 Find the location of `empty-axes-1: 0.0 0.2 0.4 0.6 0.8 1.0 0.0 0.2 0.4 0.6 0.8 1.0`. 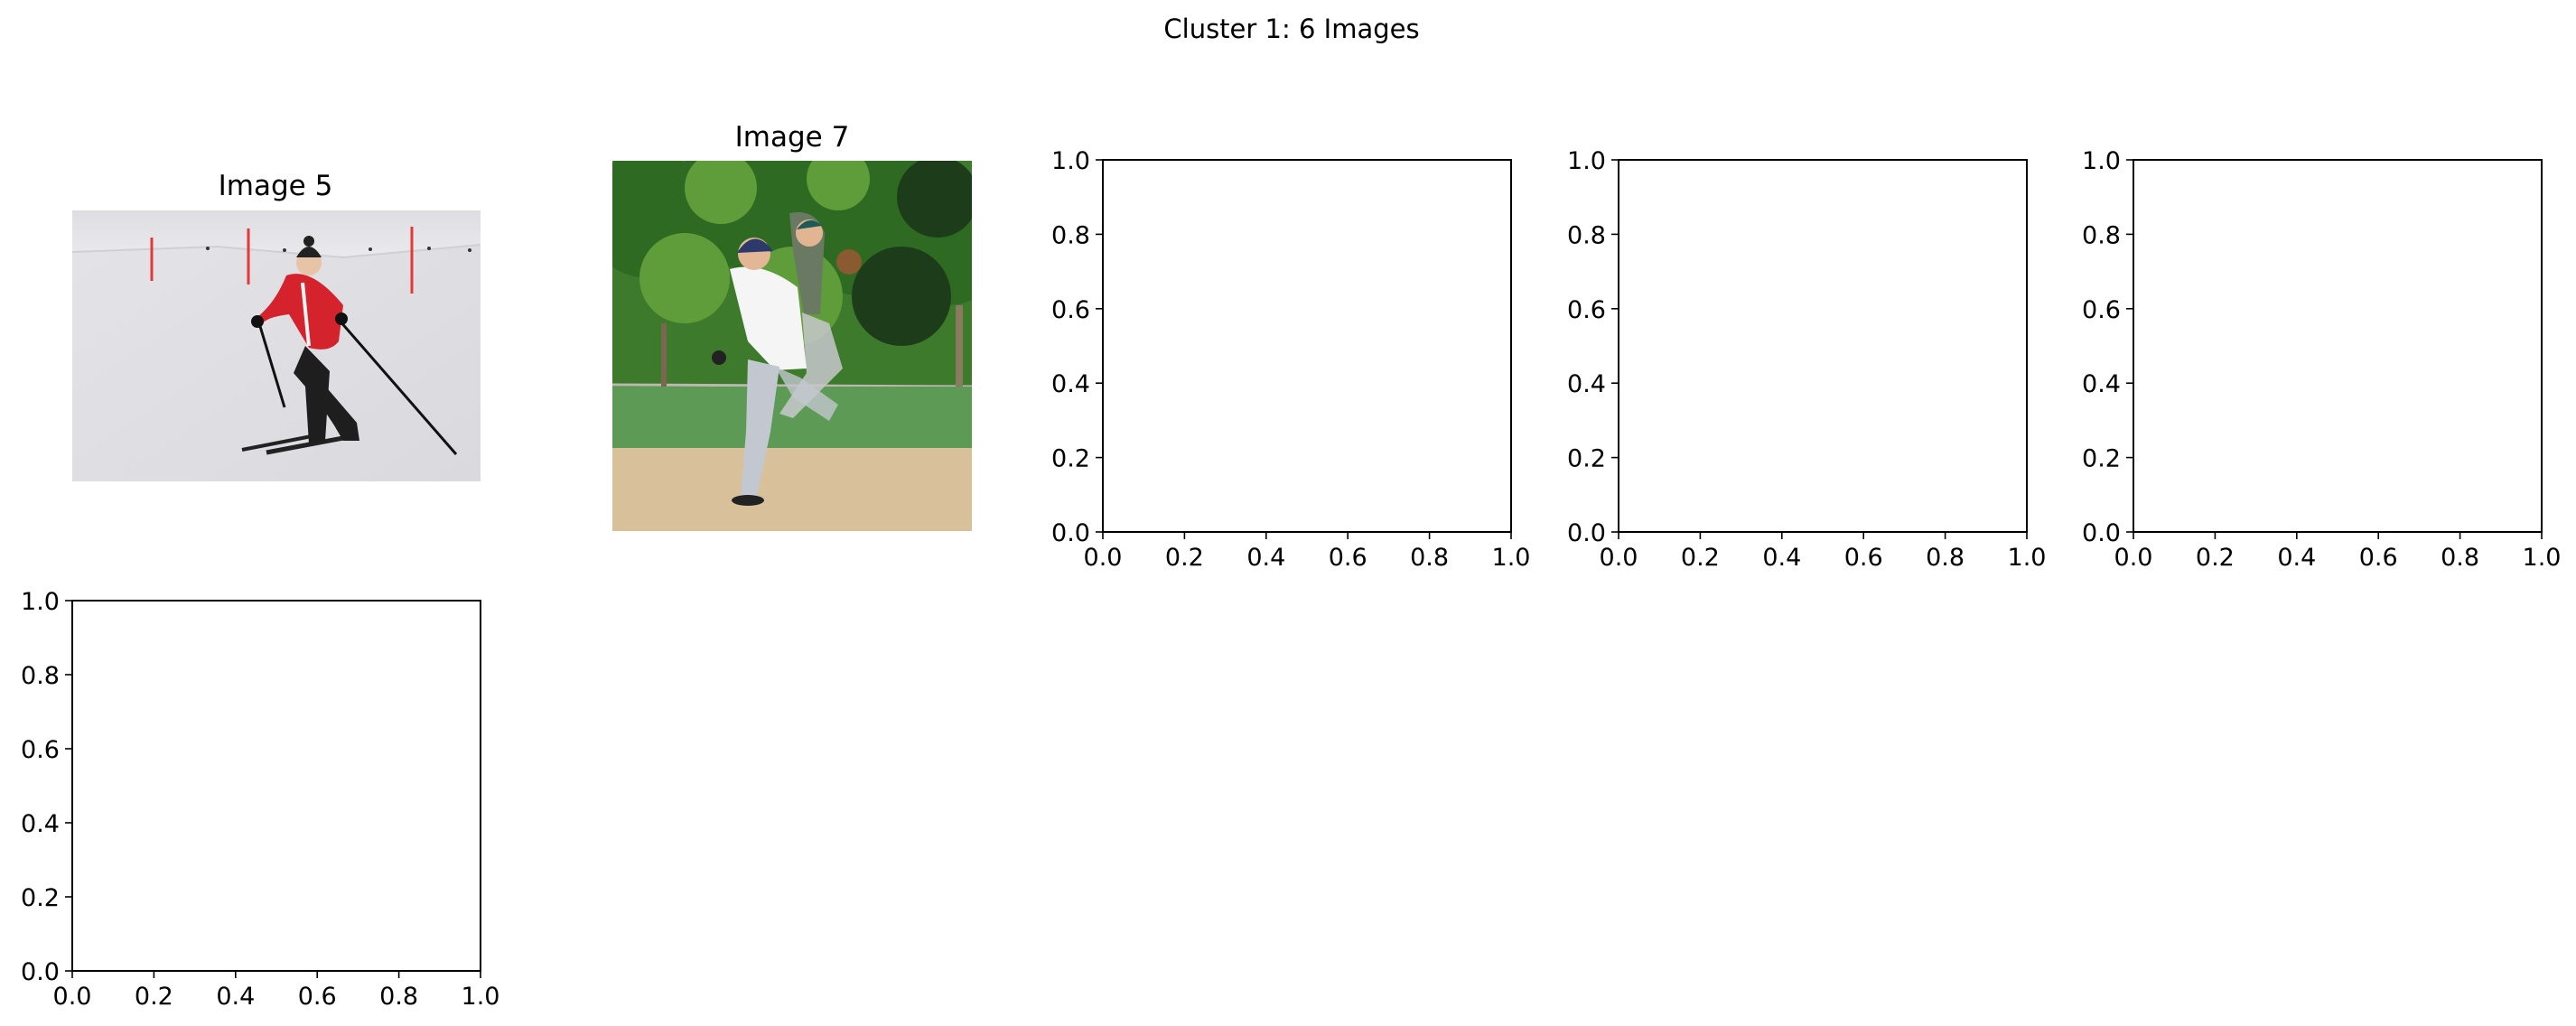

empty-axes-1: 0.0 0.2 0.4 0.6 0.8 1.0 0.0 0.2 0.4 0.6 0.8 1.0 is located at coordinates (1291, 359).